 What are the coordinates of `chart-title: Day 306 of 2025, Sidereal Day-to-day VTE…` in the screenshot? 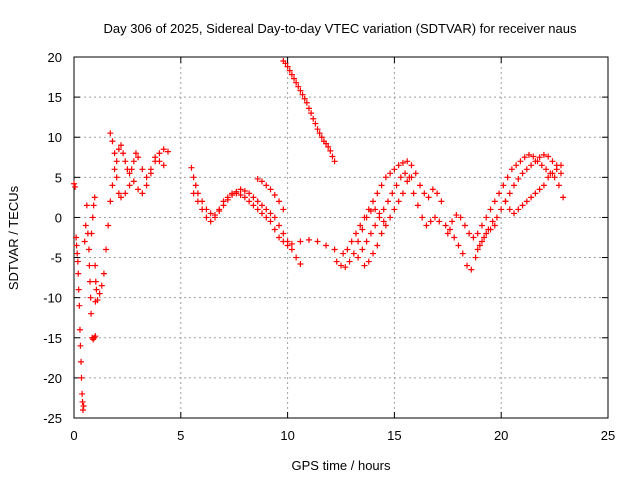 It's located at (340, 28).